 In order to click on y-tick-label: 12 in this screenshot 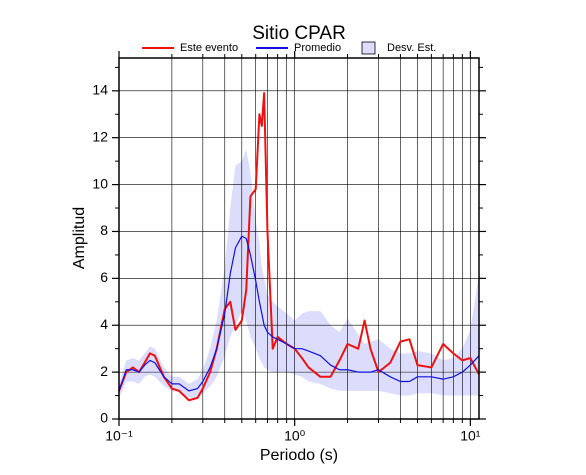, I will do `click(100, 136)`.